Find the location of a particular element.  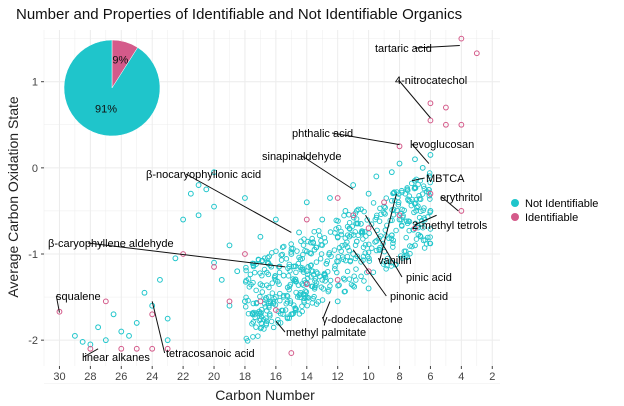

x-tick-label: 26 is located at coordinates (121, 377).